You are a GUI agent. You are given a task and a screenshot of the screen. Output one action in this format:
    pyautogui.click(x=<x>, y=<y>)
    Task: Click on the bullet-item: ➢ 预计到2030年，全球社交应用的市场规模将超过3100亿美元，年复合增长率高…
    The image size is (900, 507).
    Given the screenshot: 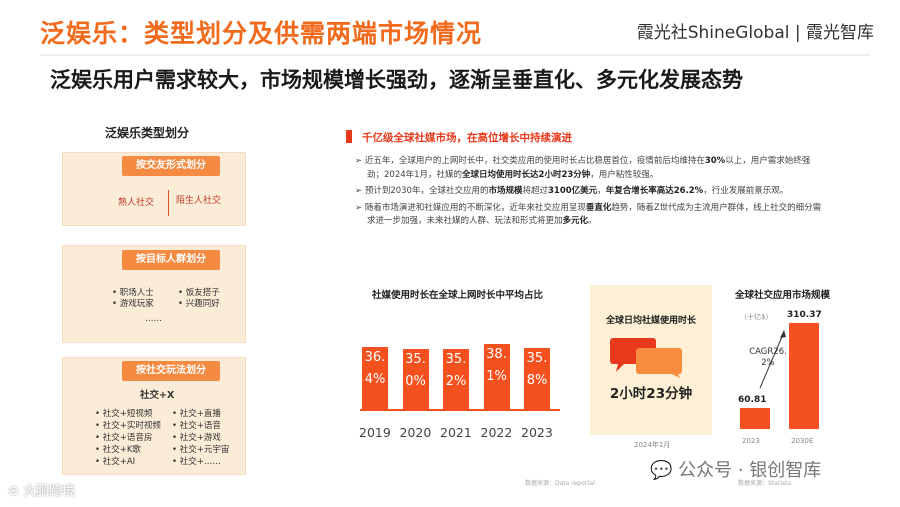 What is the action you would take?
    pyautogui.click(x=572, y=191)
    